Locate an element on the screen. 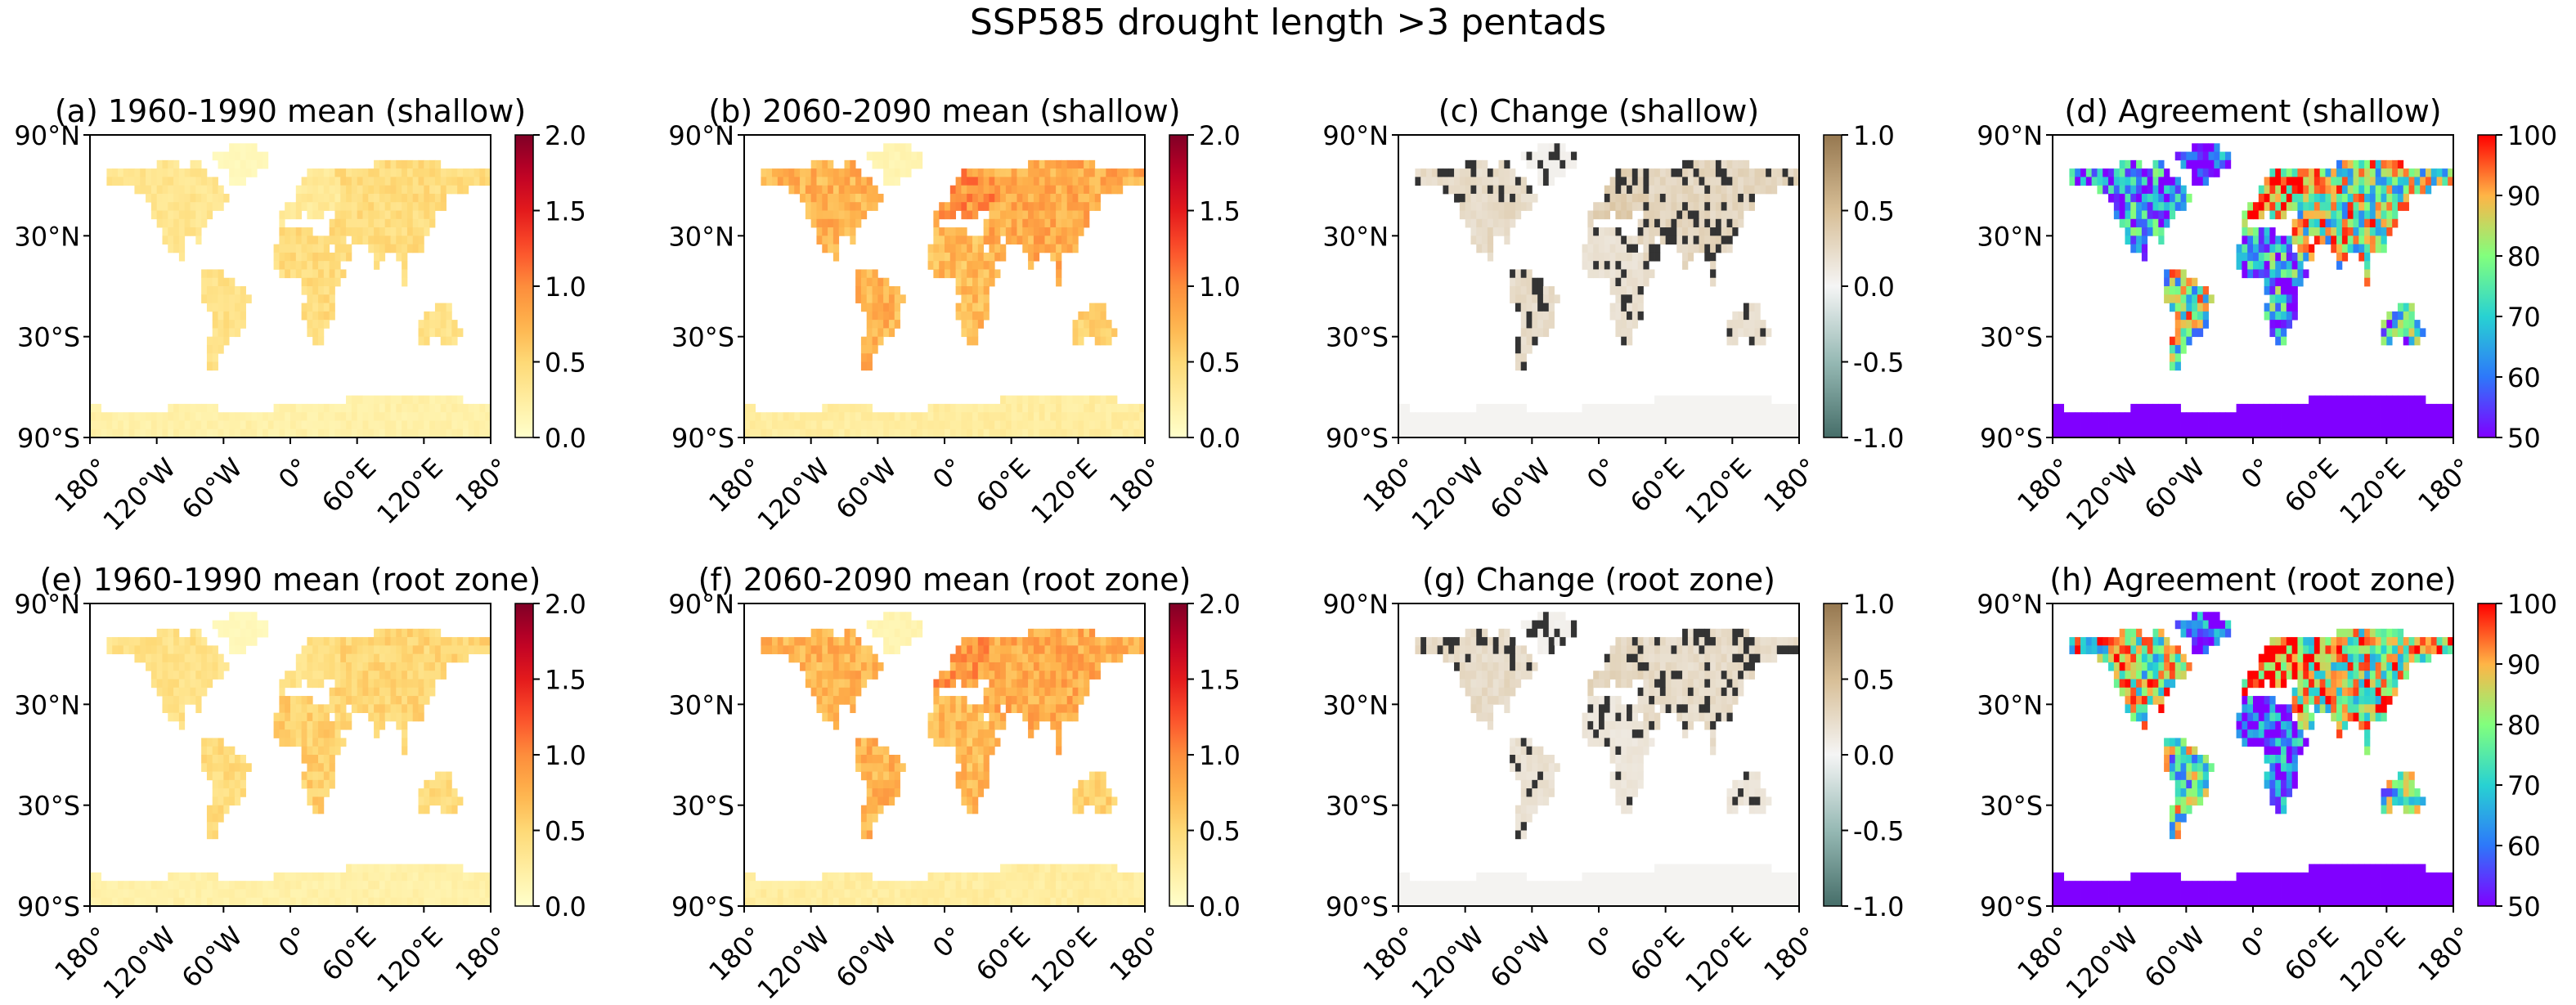 This screenshot has height=1005, width=2576. x-tick-label: 60°W is located at coordinates (1520, 488).